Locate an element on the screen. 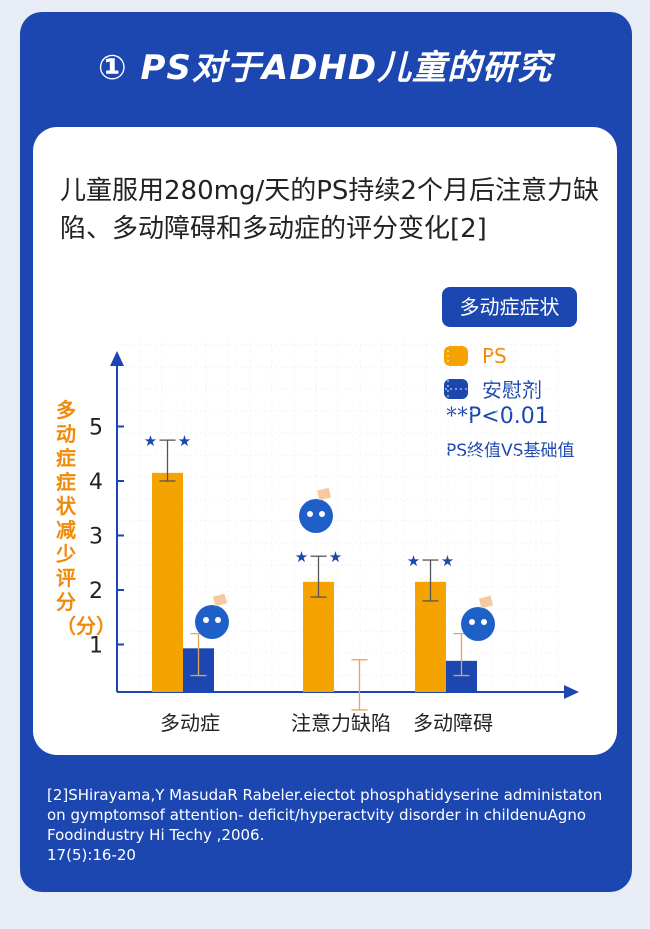  y-tick-label: 5 is located at coordinates (96, 428).